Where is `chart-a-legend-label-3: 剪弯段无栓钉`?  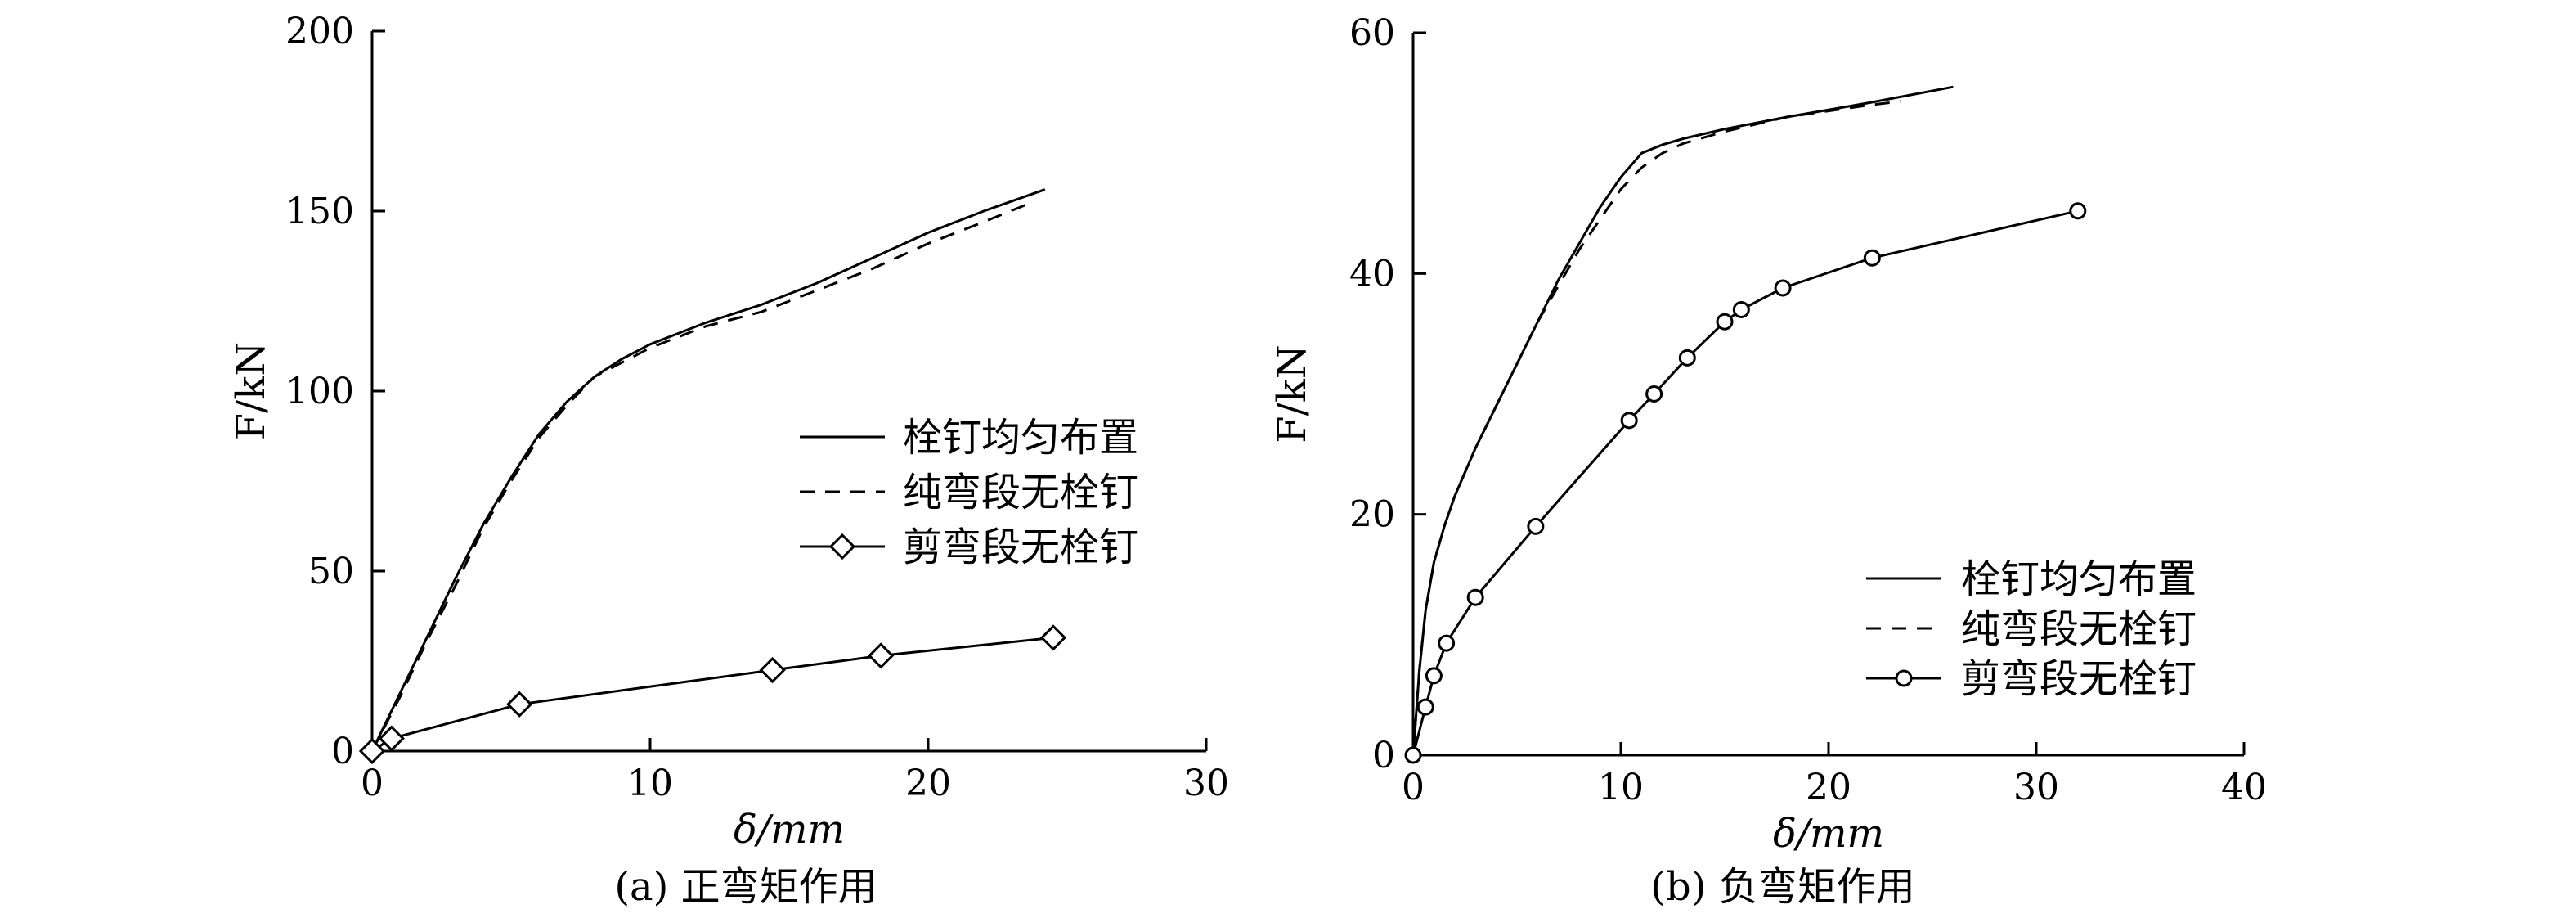
chart-a-legend-label-3: 剪弯段无栓钉 is located at coordinates (1021, 547).